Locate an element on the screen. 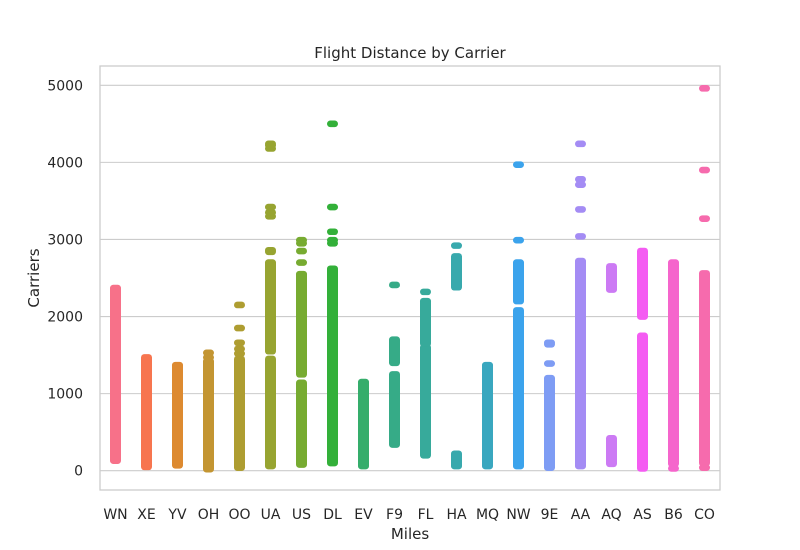  strip-nw is located at coordinates (518, 315).